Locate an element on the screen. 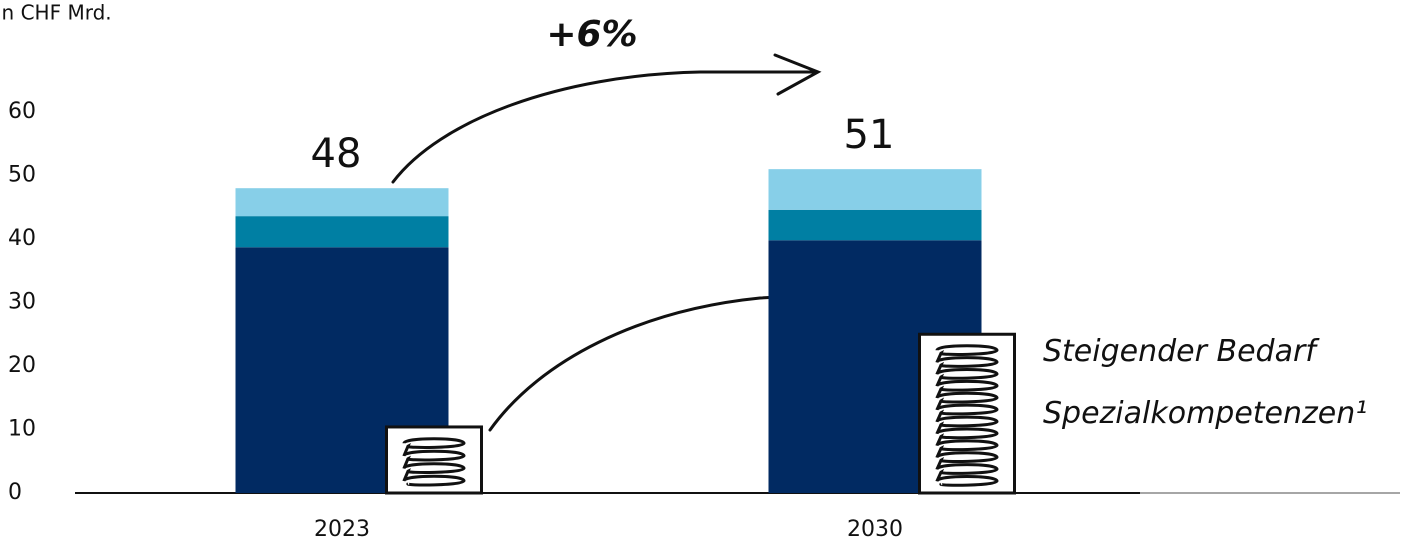  x-tick-label: 2030 is located at coordinates (875, 529).